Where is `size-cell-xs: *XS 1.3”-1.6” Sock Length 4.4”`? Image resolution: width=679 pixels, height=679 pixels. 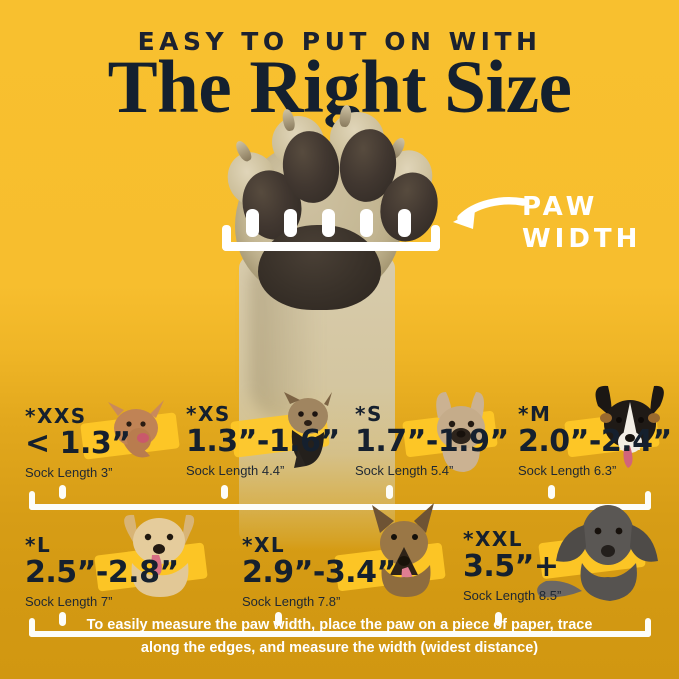
size-cell-xs: *XS 1.3”-1.6” Sock Length 4.4” is located at coordinates (263, 441).